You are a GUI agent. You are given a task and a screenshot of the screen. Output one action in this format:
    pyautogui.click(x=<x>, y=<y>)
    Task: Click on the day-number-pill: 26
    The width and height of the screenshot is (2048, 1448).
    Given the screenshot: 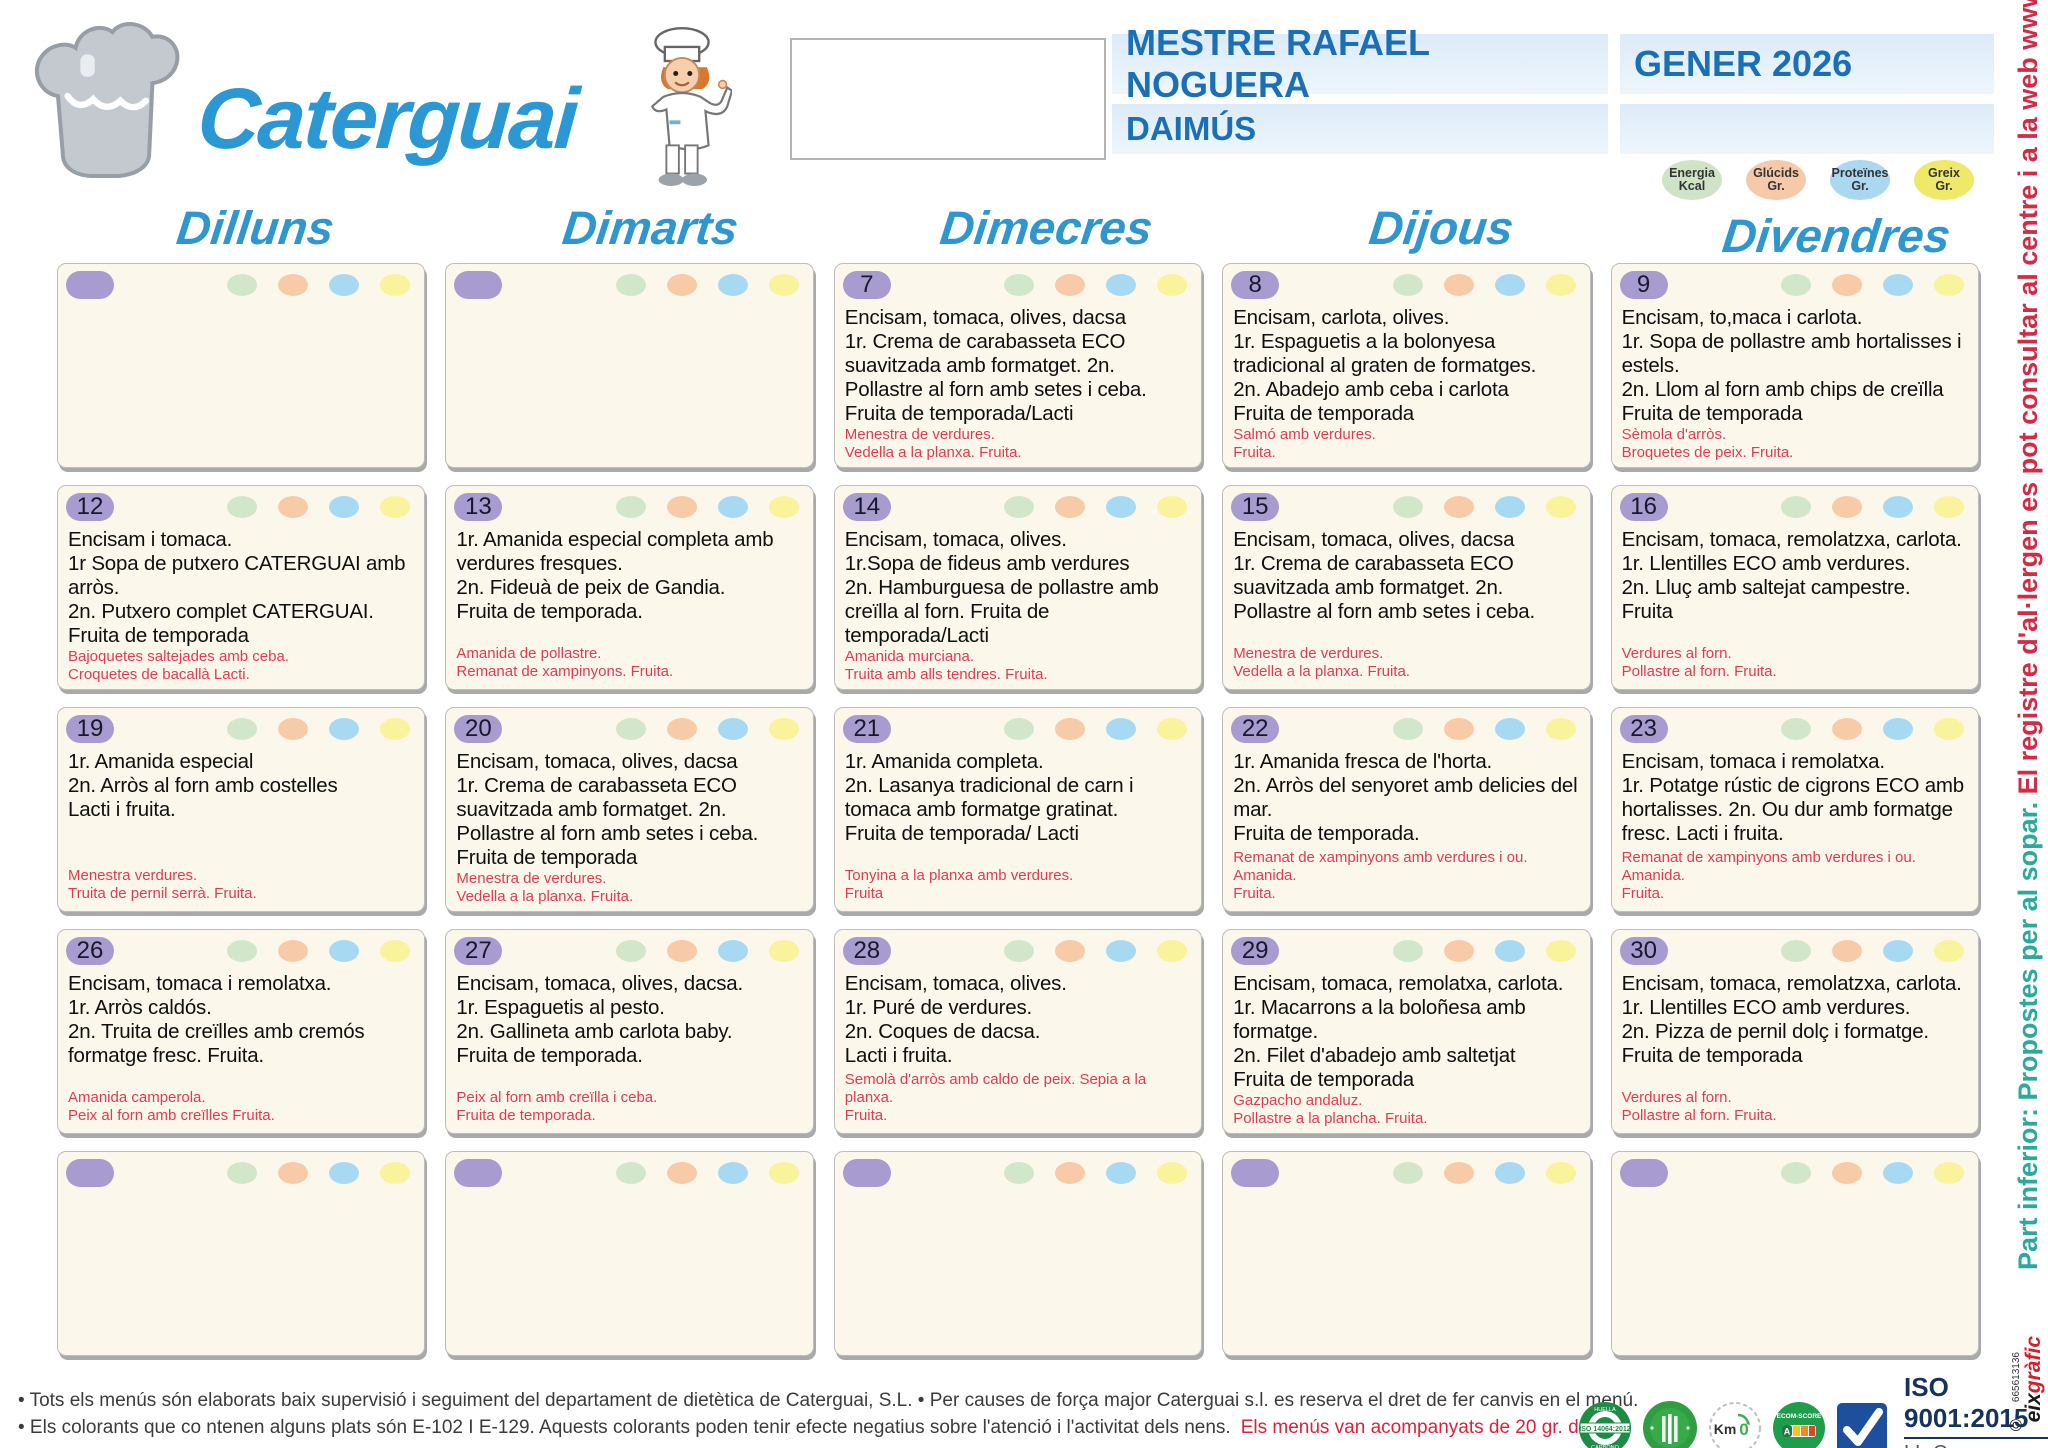 What is the action you would take?
    pyautogui.click(x=90, y=951)
    